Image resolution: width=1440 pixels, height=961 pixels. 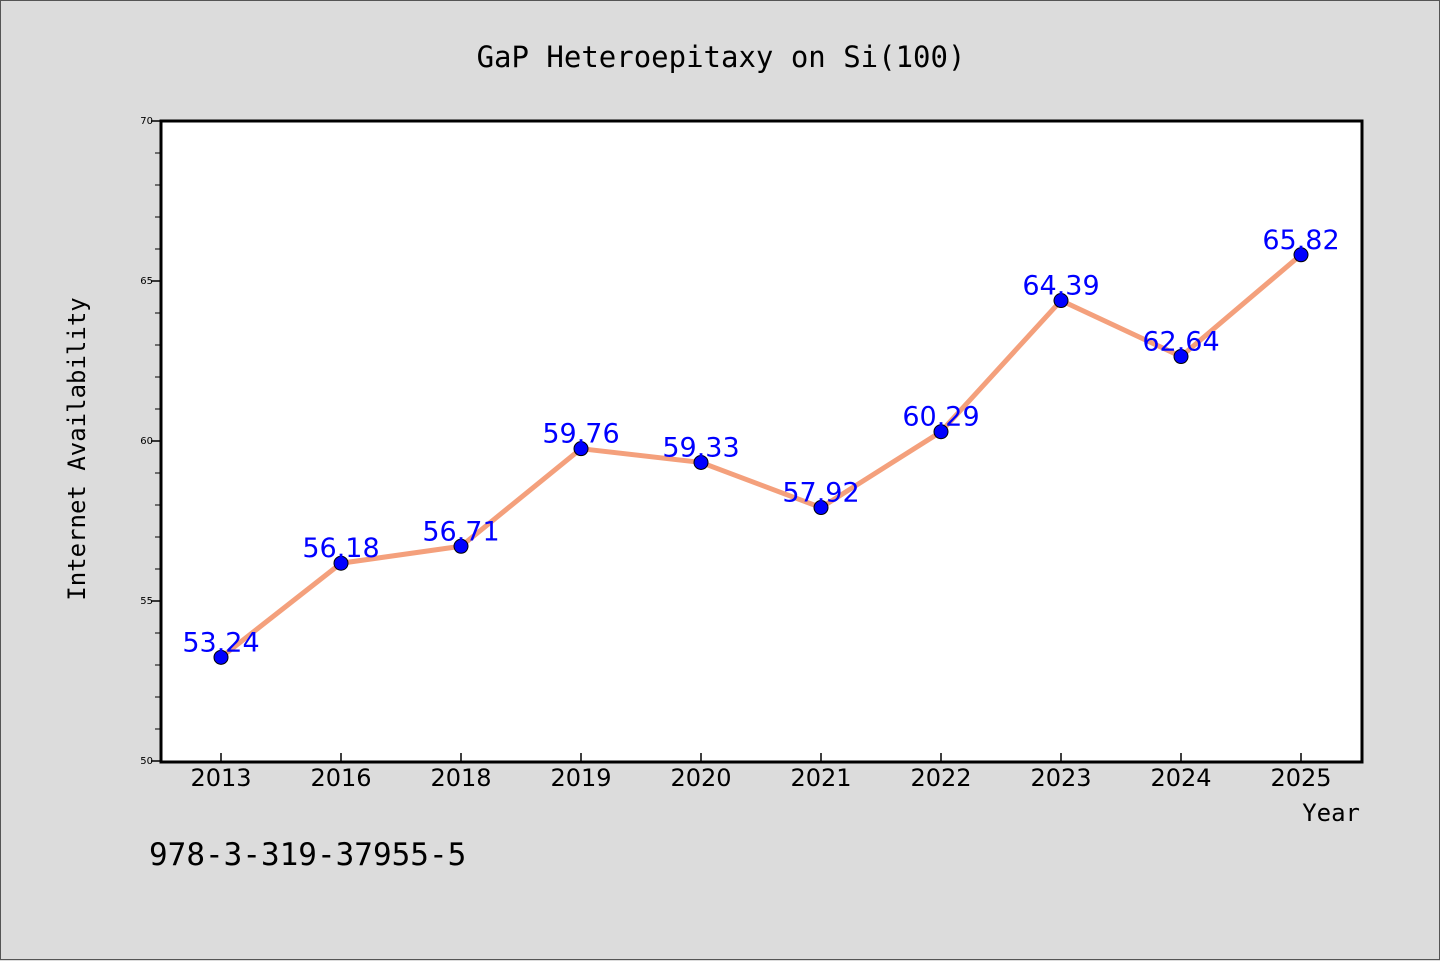 I want to click on y-tick-label: 65, so click(x=146, y=281).